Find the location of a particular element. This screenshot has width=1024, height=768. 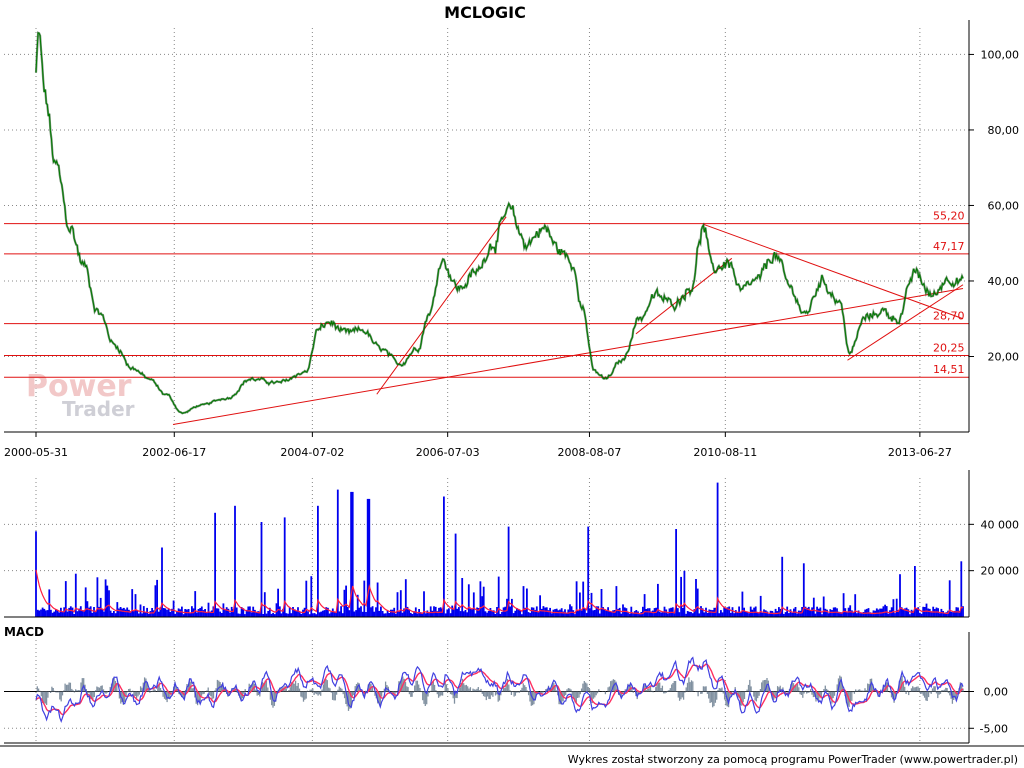

price-y-tick-label: 80,00 is located at coordinates (1004, 130).